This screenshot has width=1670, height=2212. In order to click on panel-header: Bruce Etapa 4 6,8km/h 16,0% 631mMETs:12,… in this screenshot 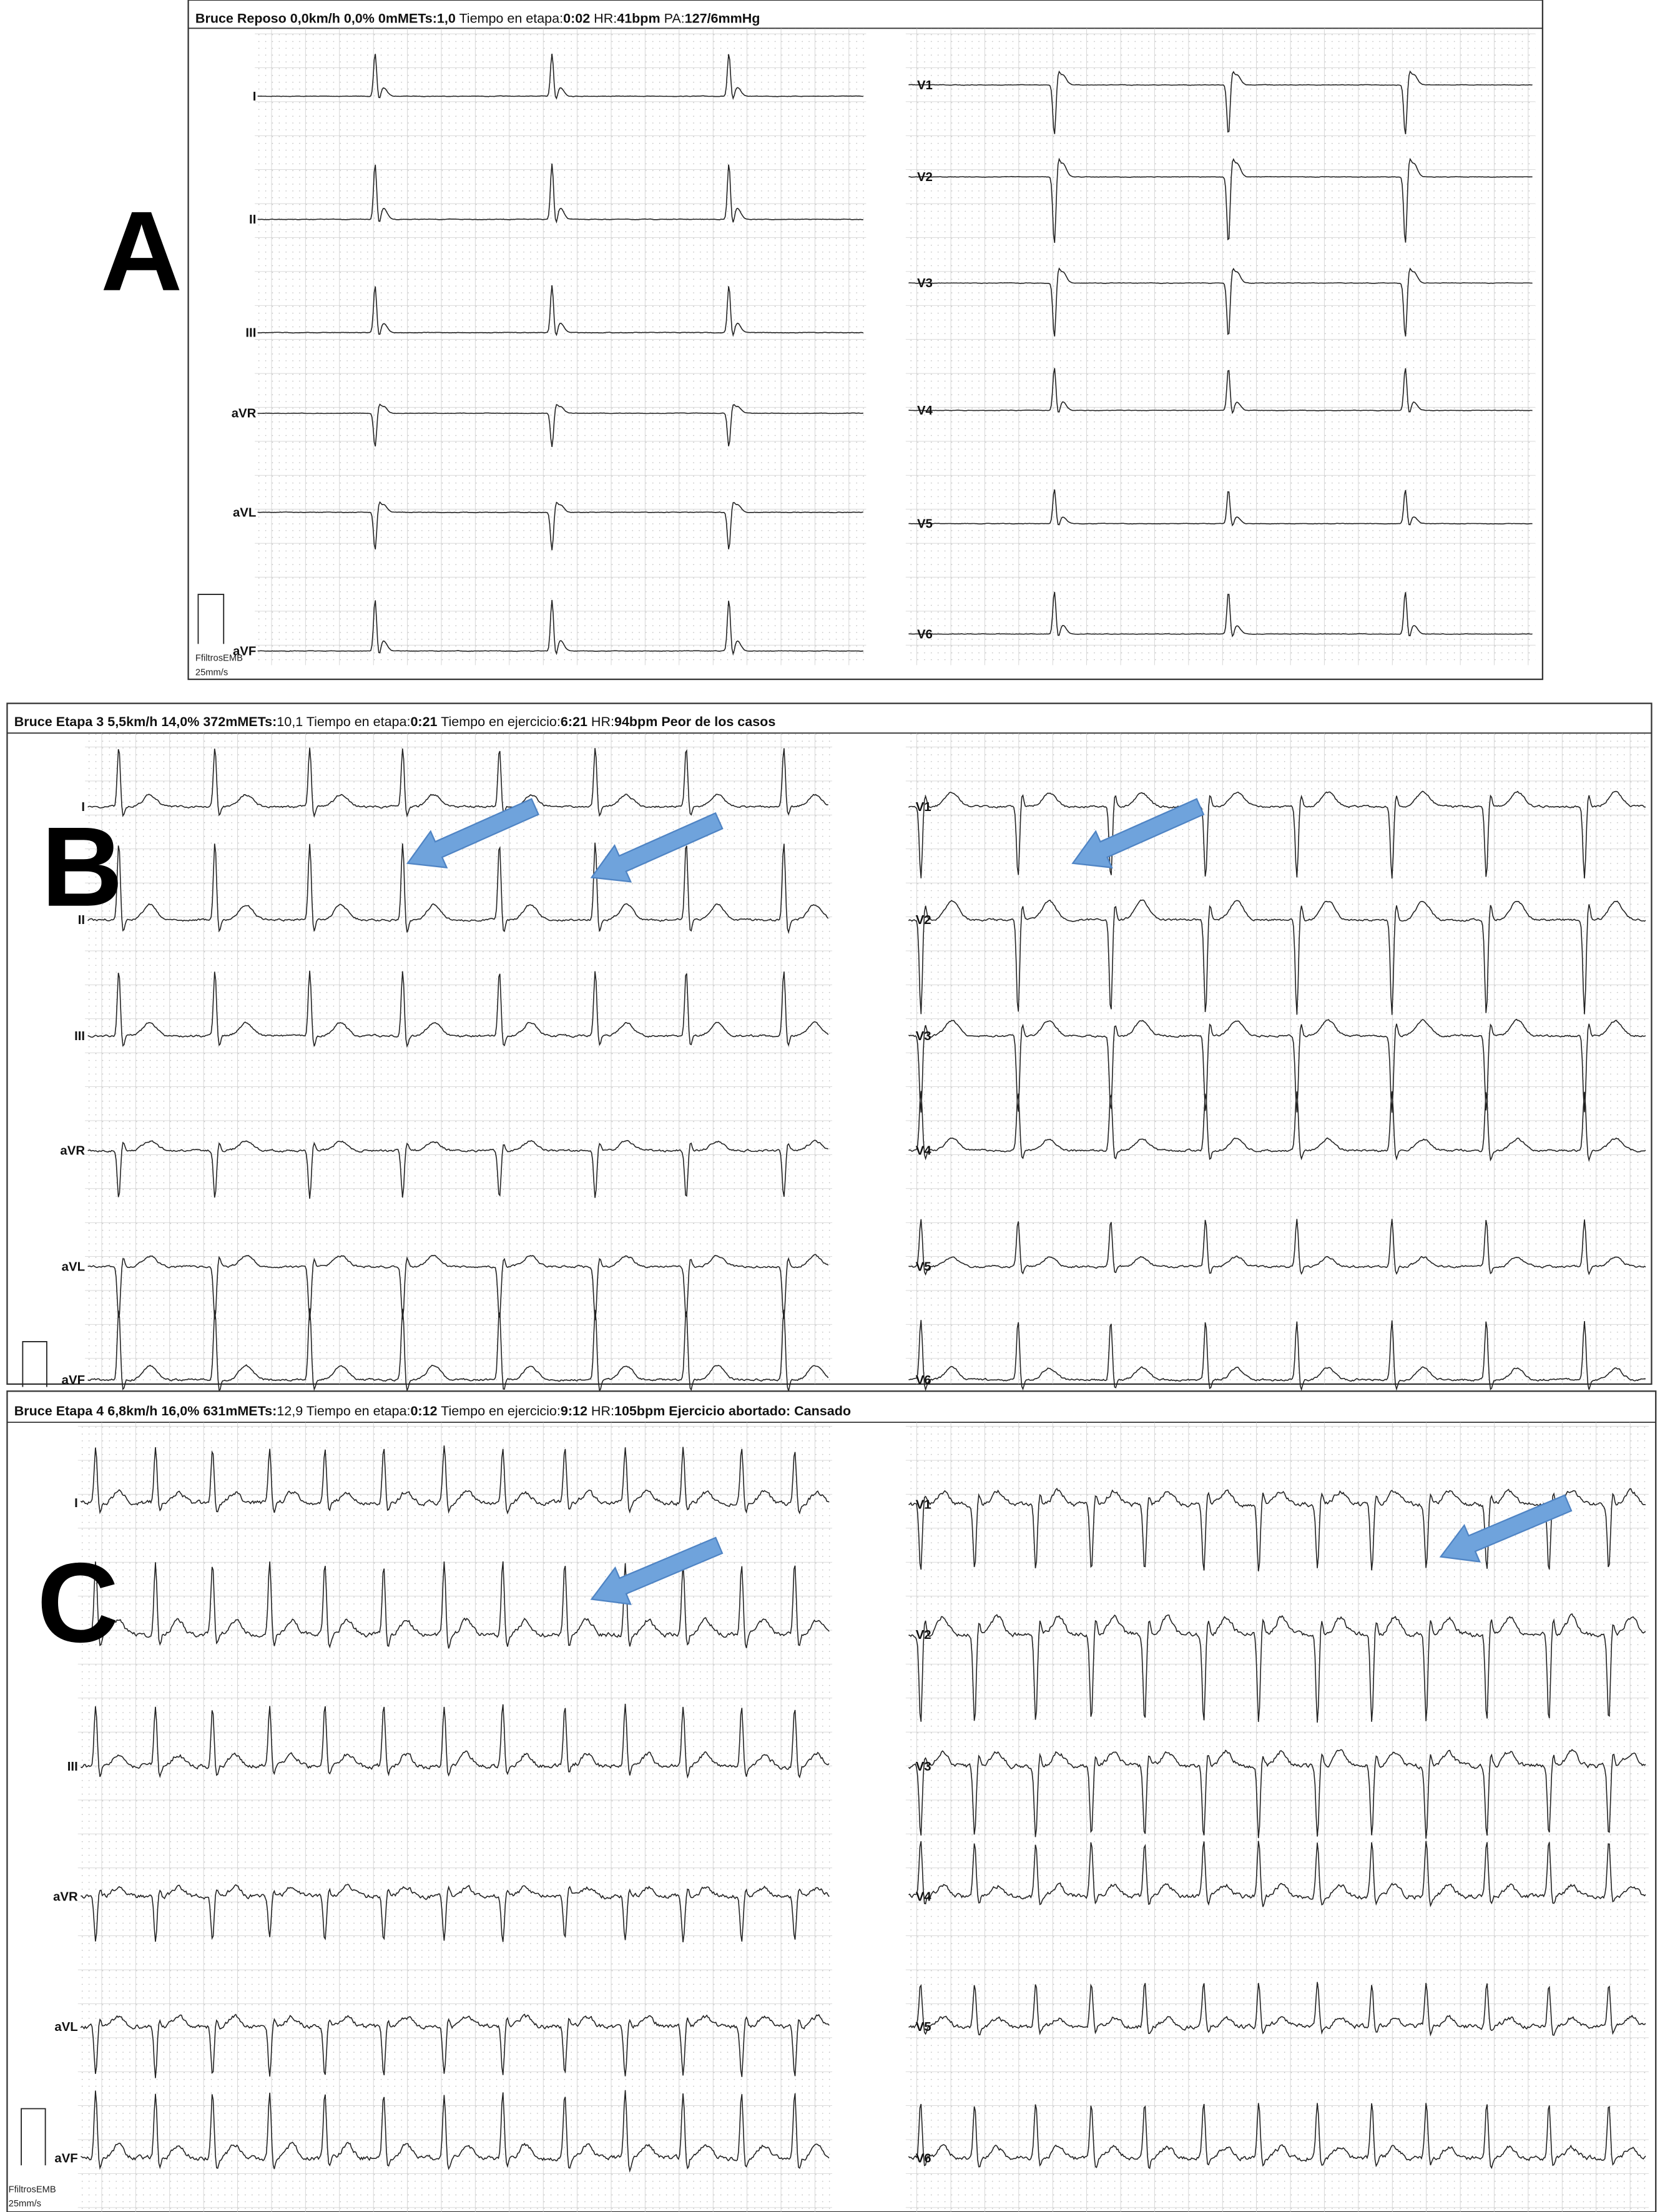, I will do `click(432, 1410)`.